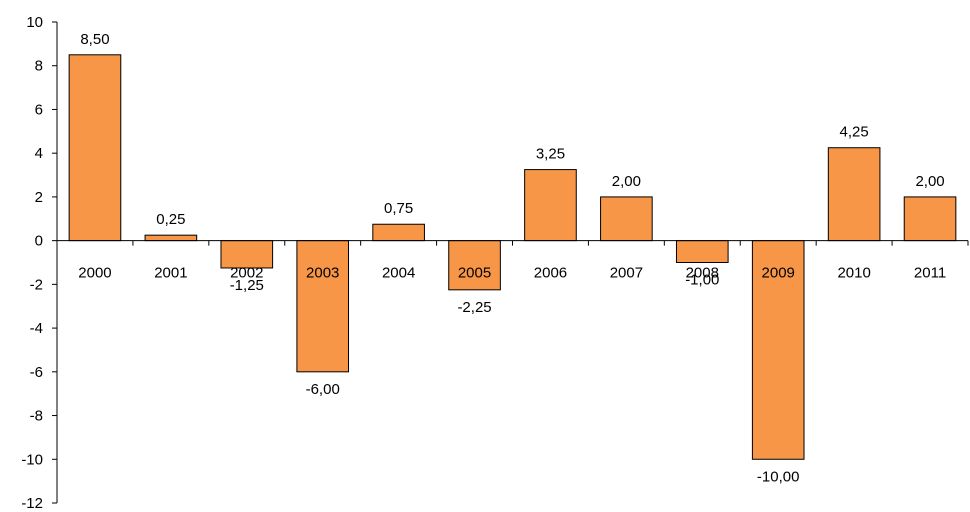 The image size is (970, 512). I want to click on data-label-2008: -1,00, so click(702, 280).